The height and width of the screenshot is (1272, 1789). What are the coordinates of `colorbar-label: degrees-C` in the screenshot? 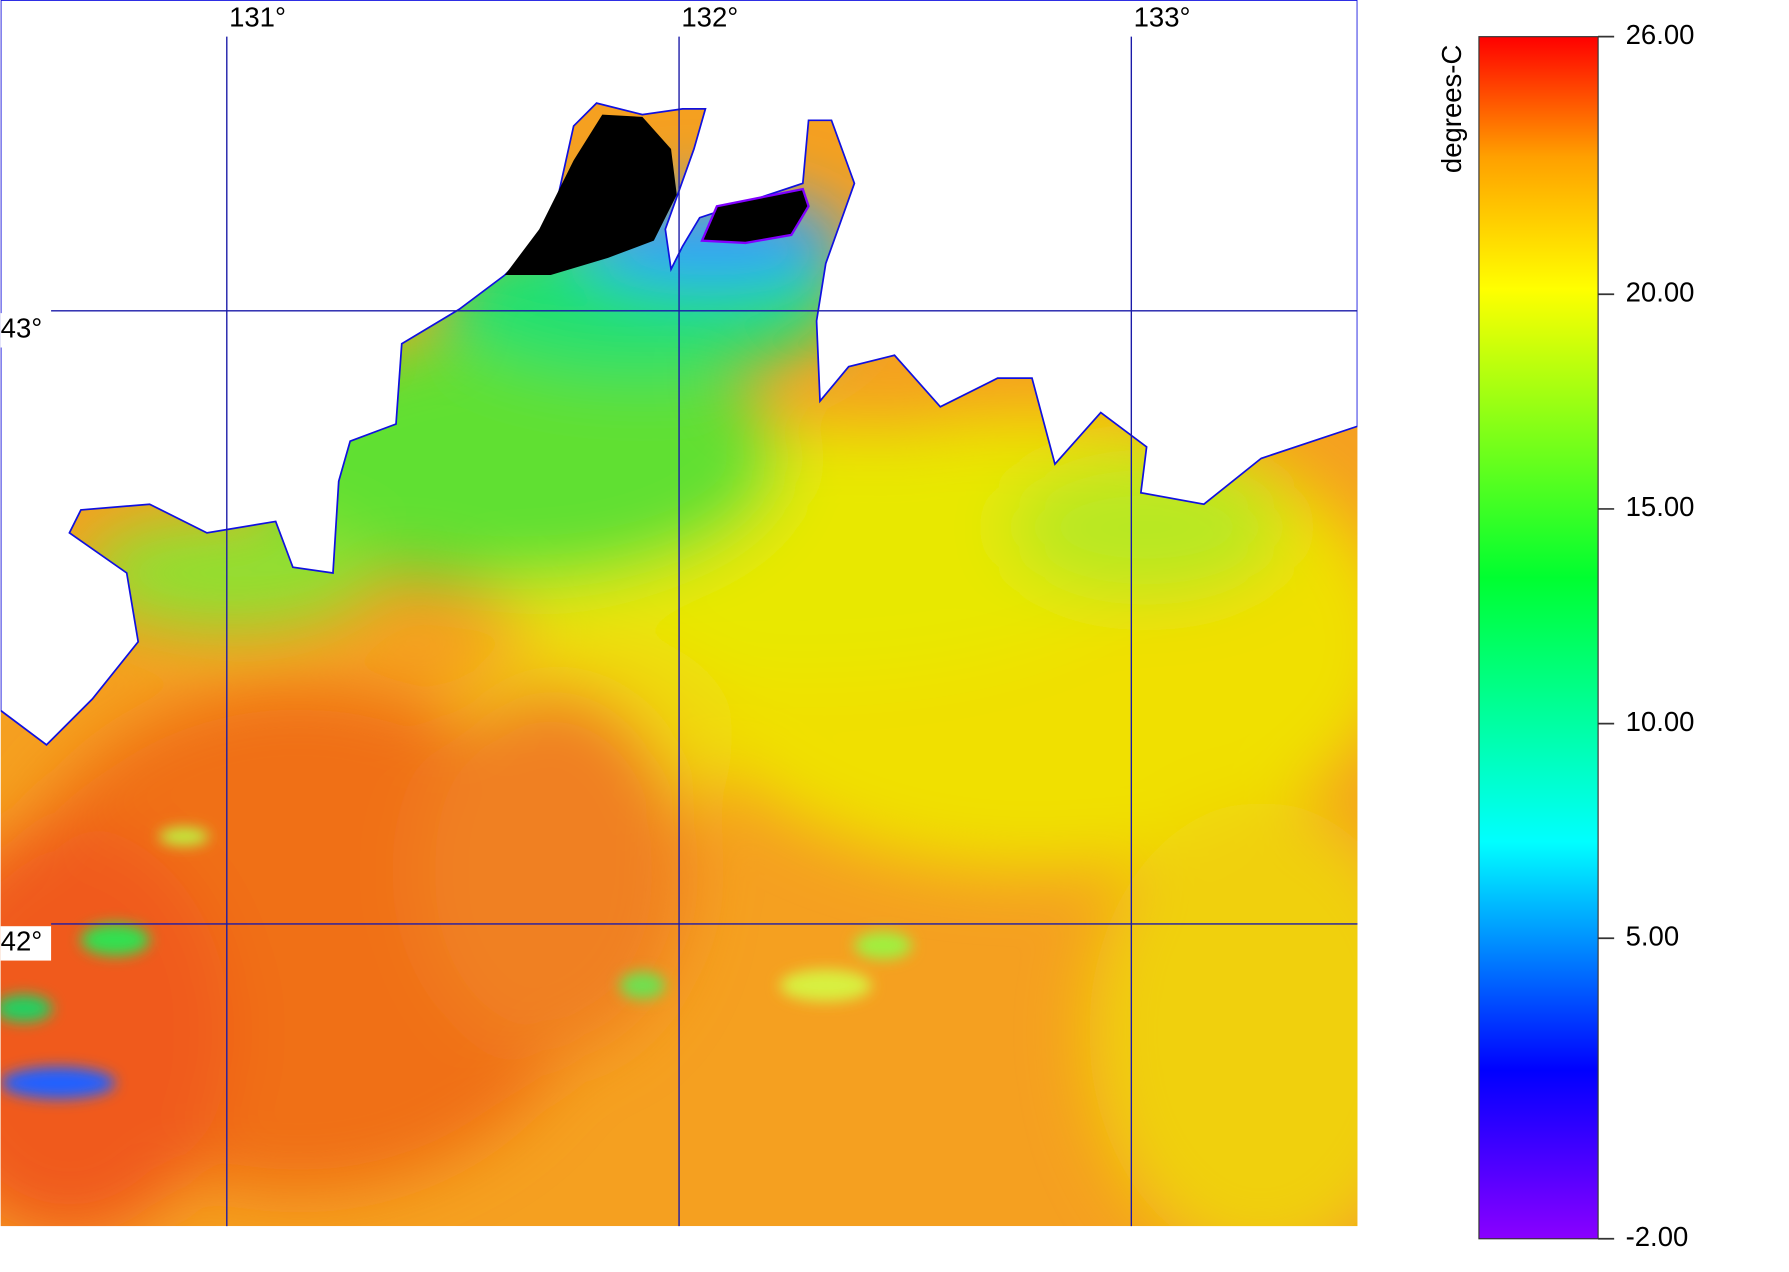 It's located at (1451, 109).